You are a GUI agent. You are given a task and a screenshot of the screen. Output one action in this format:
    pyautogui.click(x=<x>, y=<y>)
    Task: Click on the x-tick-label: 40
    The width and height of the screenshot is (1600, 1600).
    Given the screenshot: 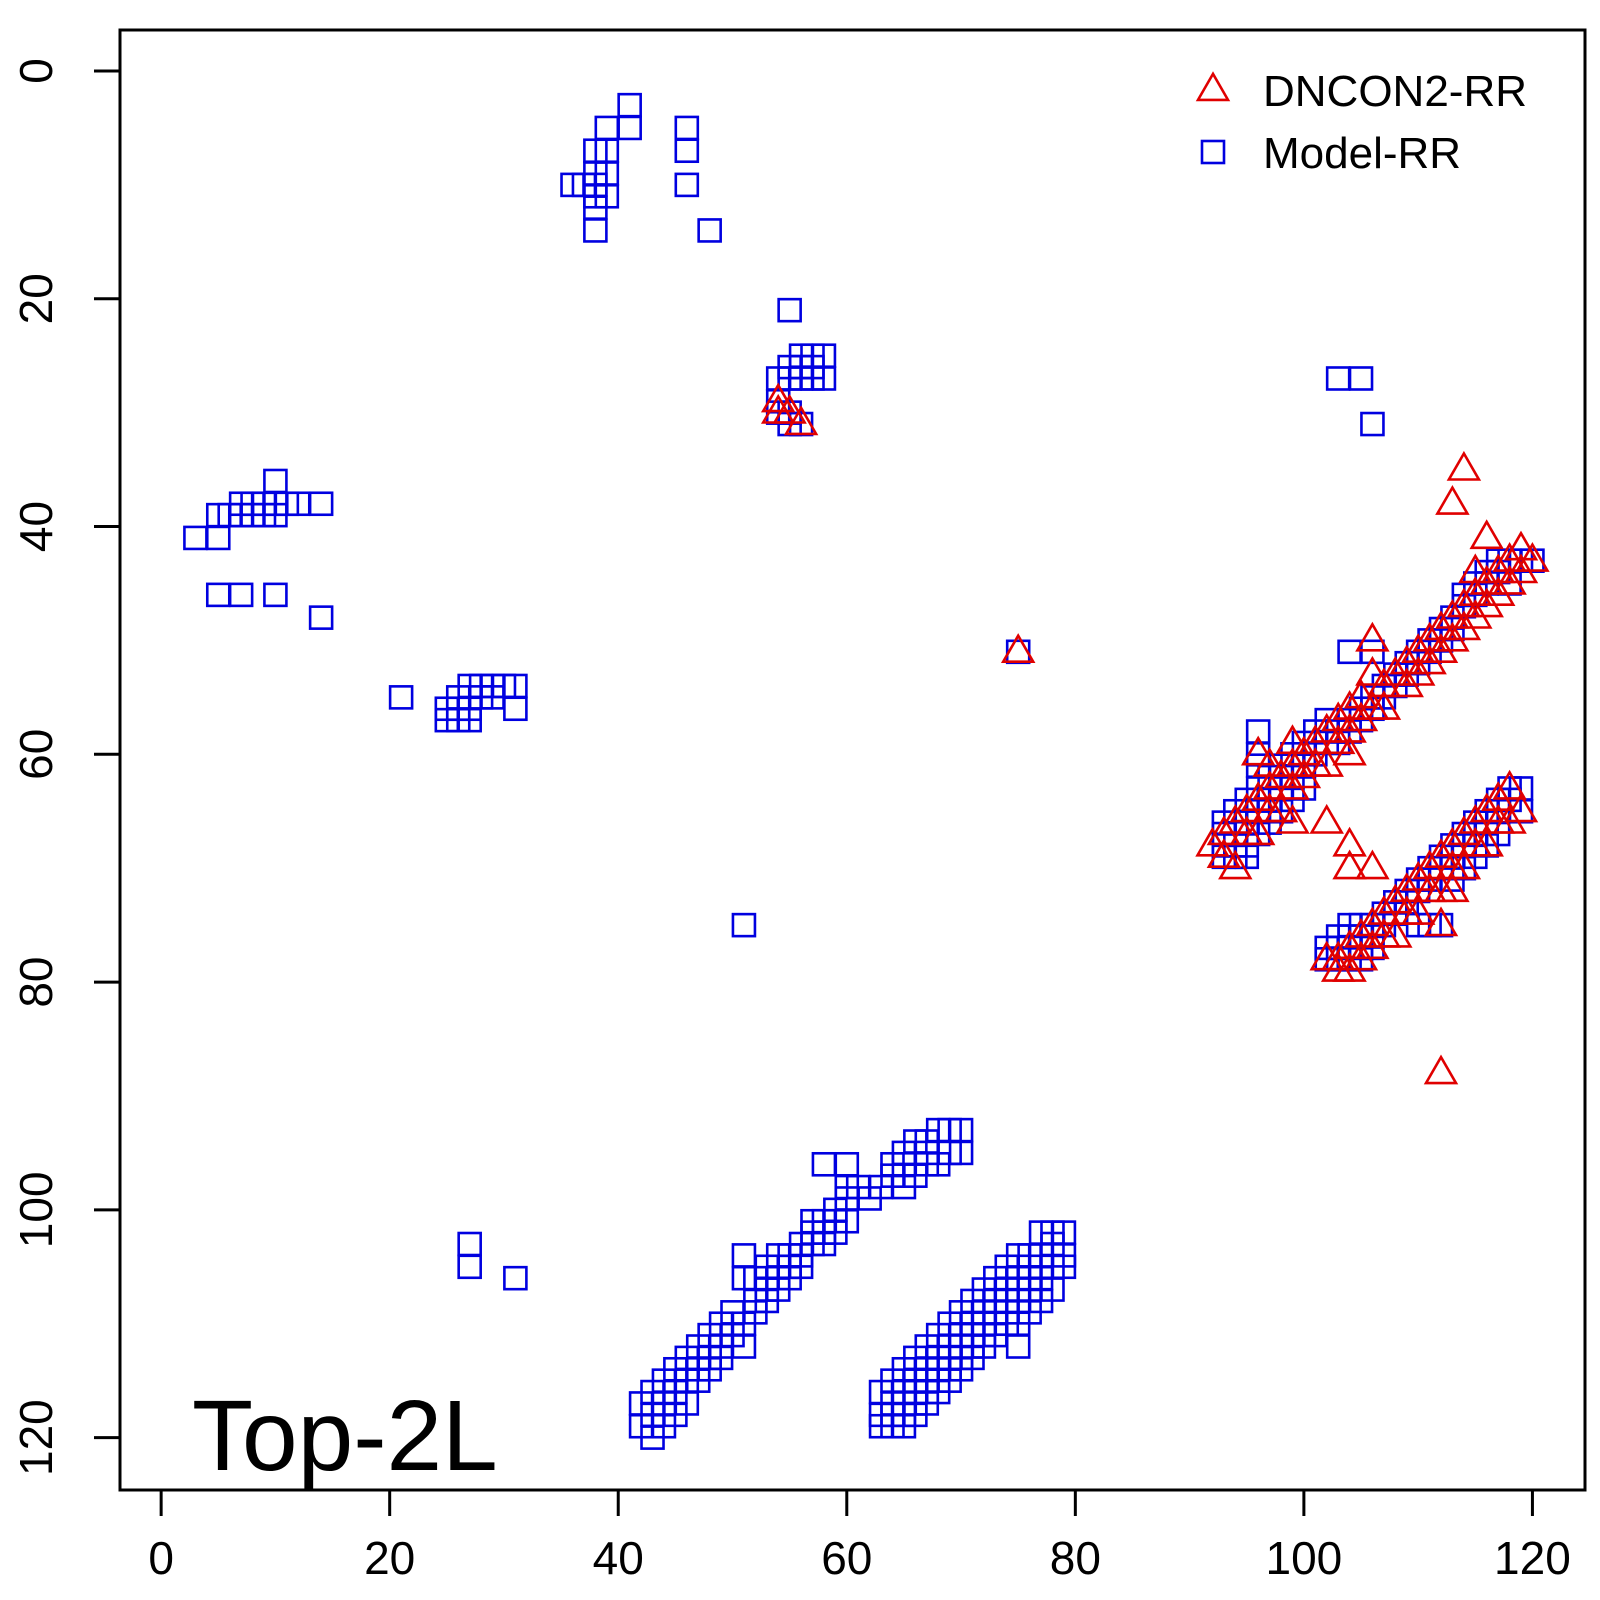 What is the action you would take?
    pyautogui.click(x=618, y=1558)
    